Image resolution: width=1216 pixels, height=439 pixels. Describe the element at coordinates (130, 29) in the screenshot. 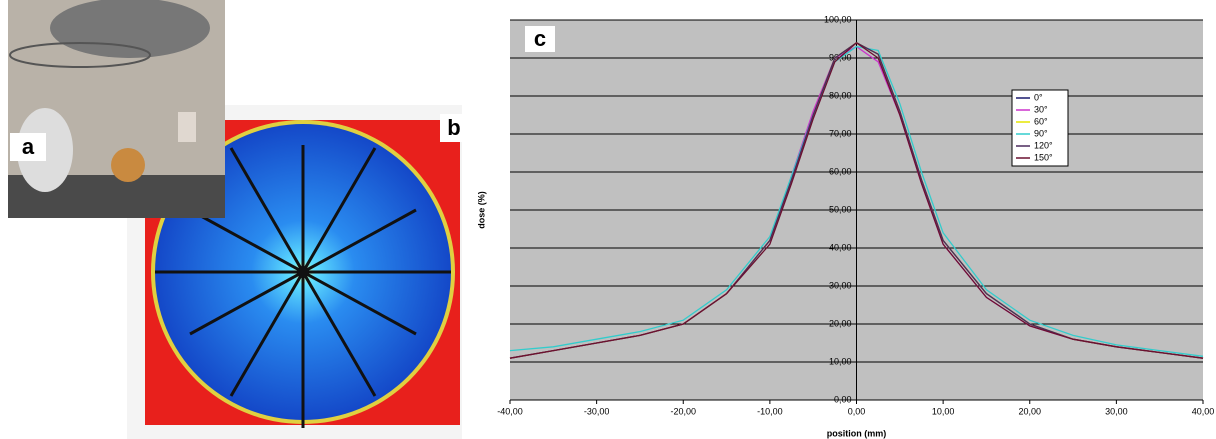

I see `gantry` at that location.